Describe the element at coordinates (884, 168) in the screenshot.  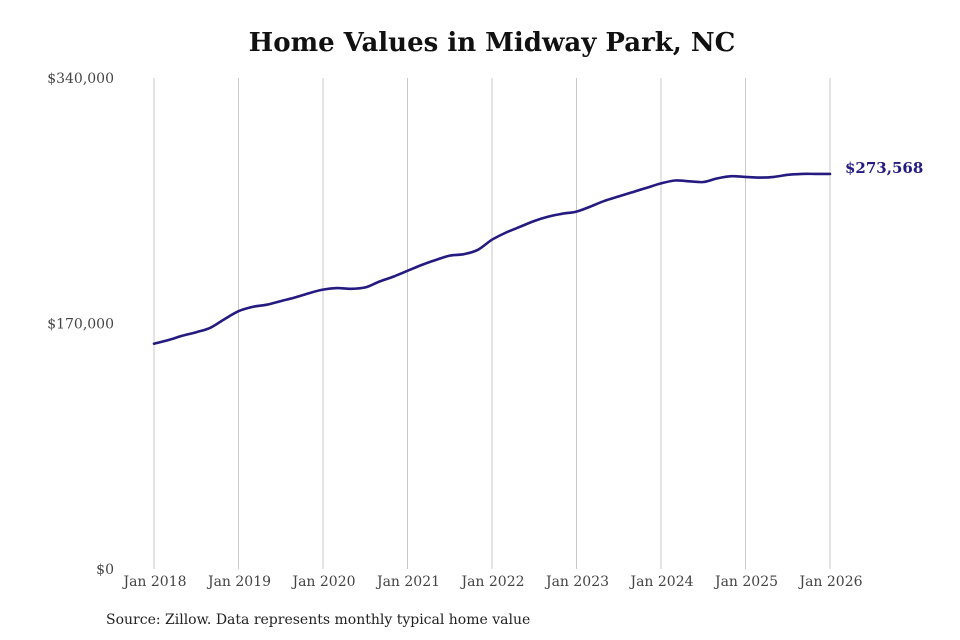
I see `end-value-label: $273,568` at that location.